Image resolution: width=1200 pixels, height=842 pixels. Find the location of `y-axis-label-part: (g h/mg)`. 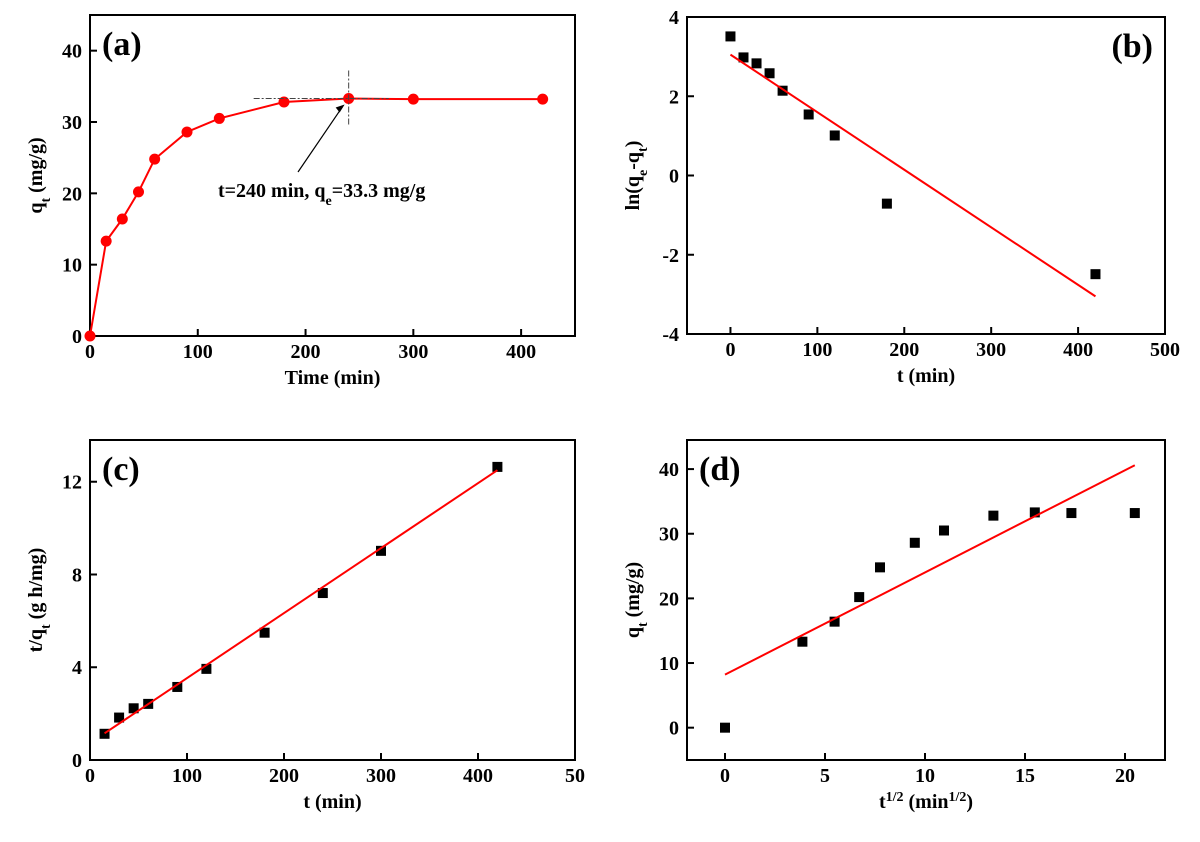

y-axis-label-part: (g h/mg) is located at coordinates (36, 586).